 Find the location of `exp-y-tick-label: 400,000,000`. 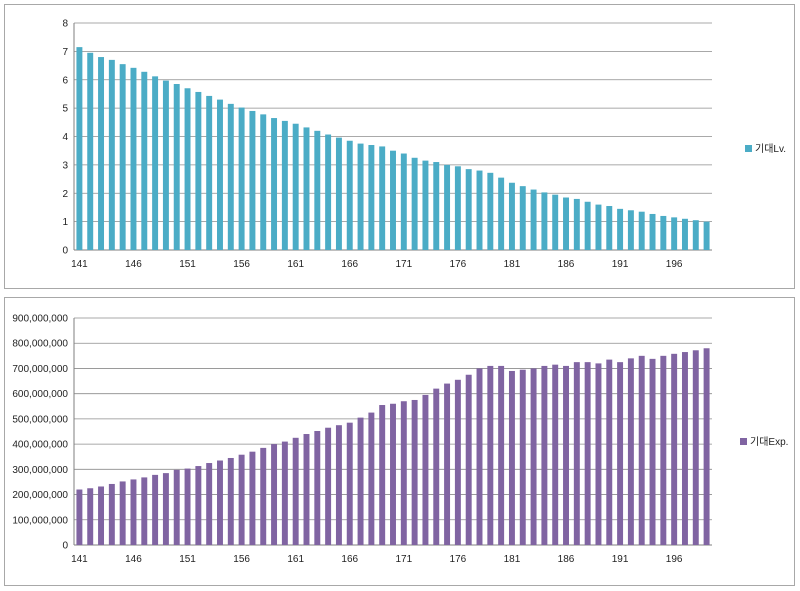

exp-y-tick-label: 400,000,000 is located at coordinates (40, 445).